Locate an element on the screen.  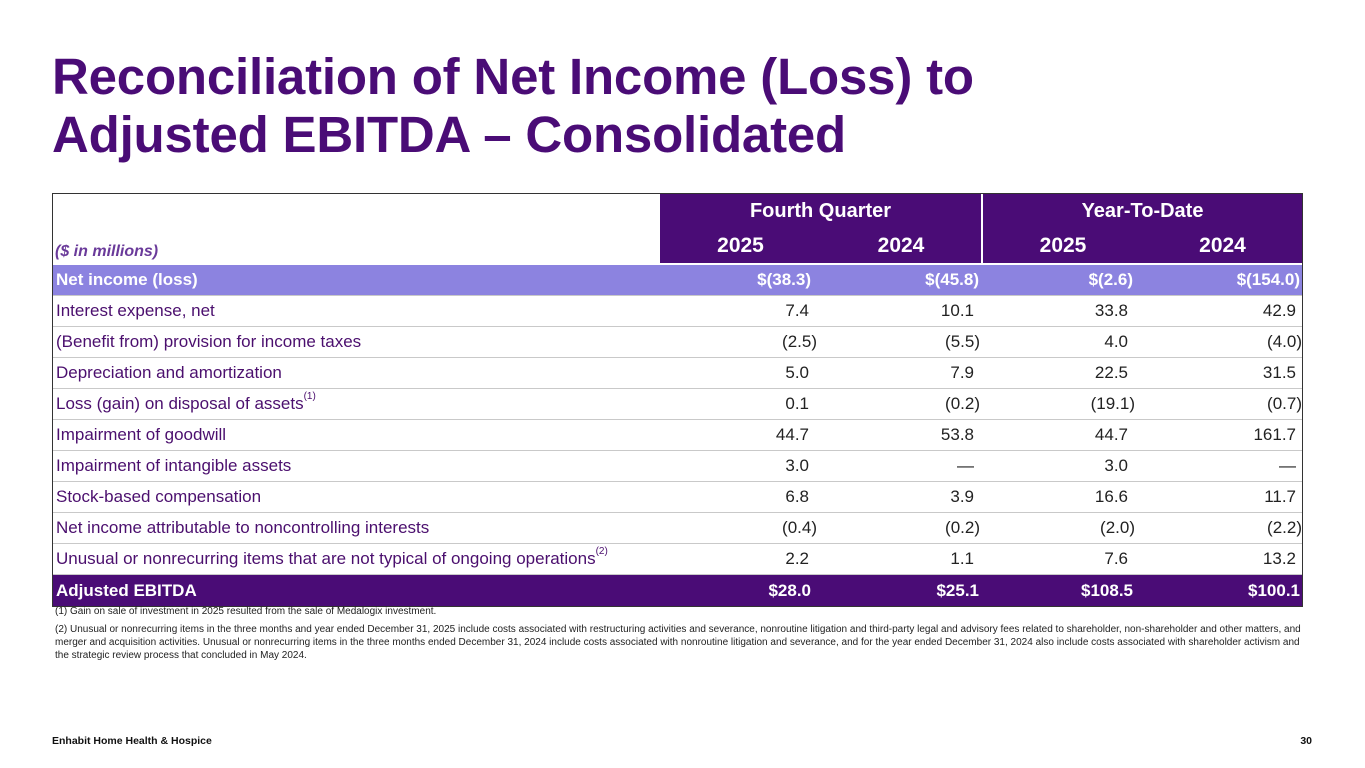
row-value: 7.4 is located at coordinates (740, 311).